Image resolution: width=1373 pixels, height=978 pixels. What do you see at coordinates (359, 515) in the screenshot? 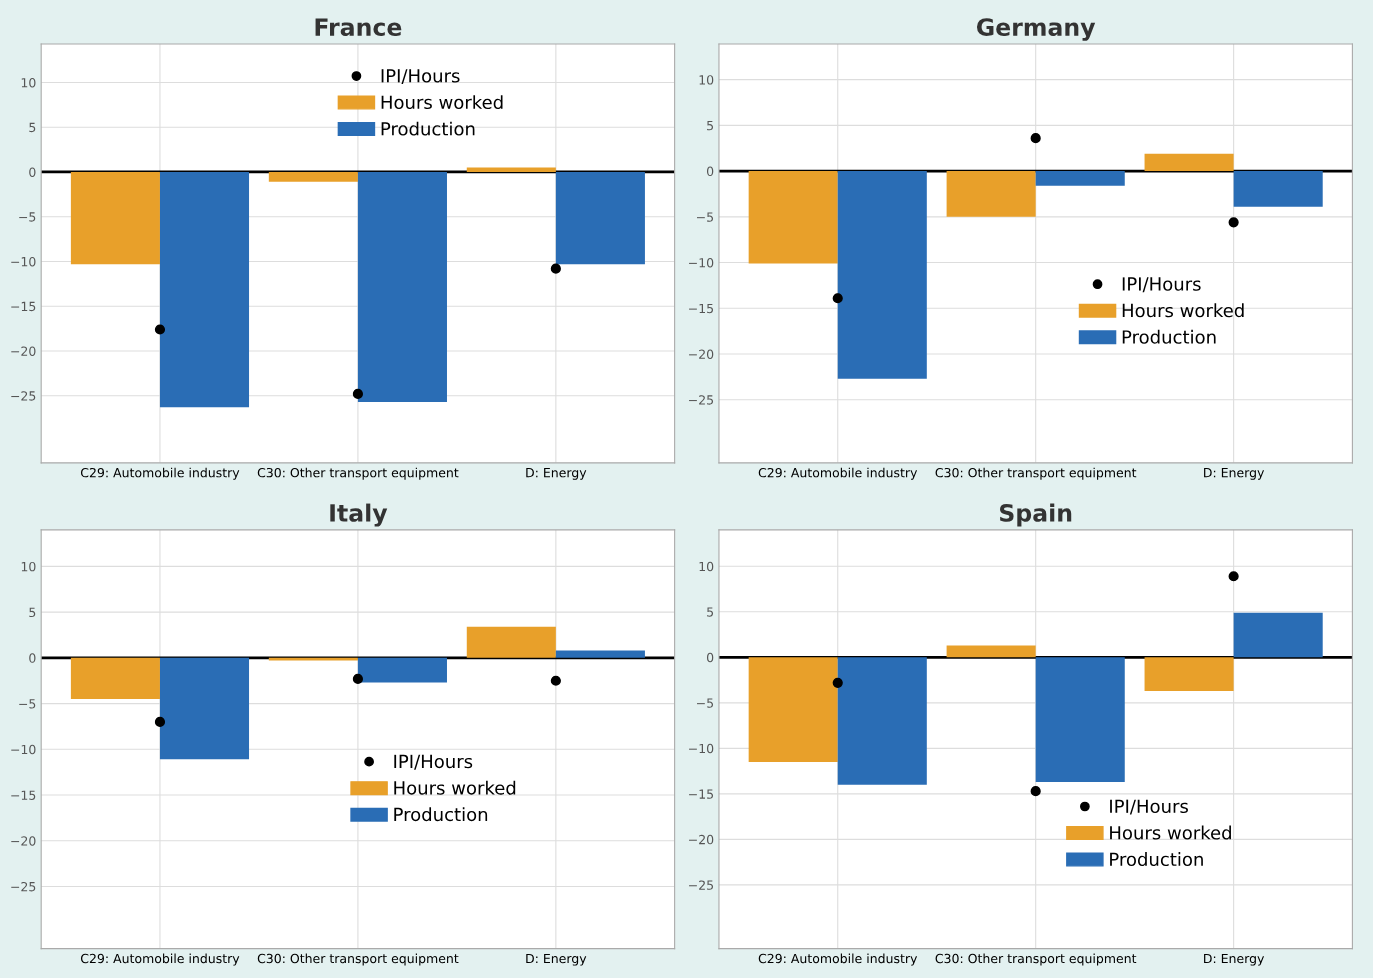
I see `chart-title: Italy` at bounding box center [359, 515].